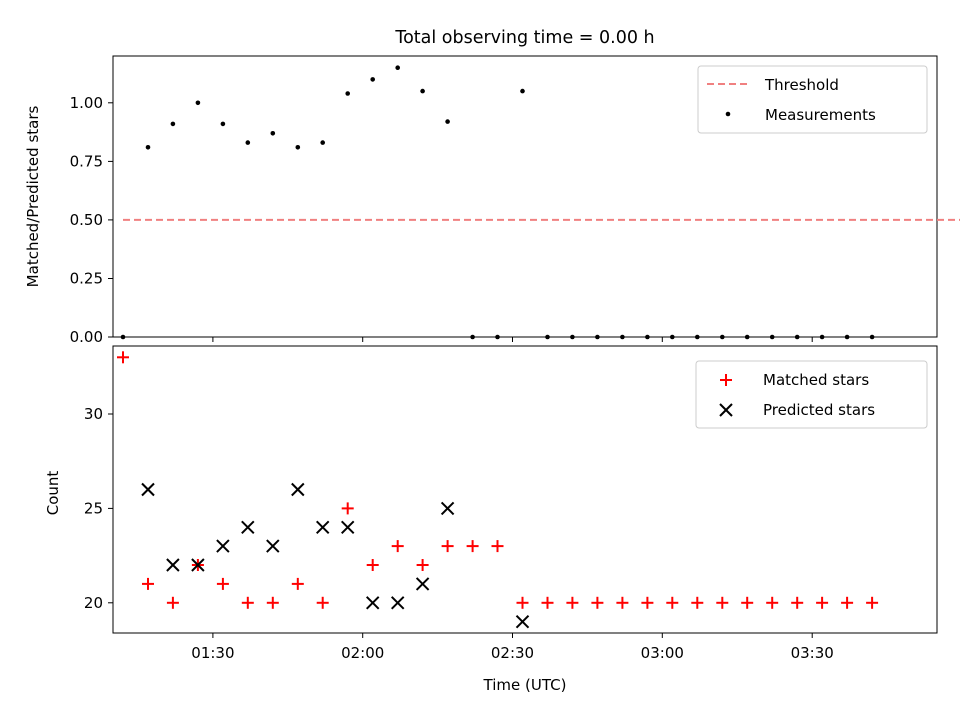  What do you see at coordinates (801, 85) in the screenshot?
I see `legend-threshold-label: Threshold` at bounding box center [801, 85].